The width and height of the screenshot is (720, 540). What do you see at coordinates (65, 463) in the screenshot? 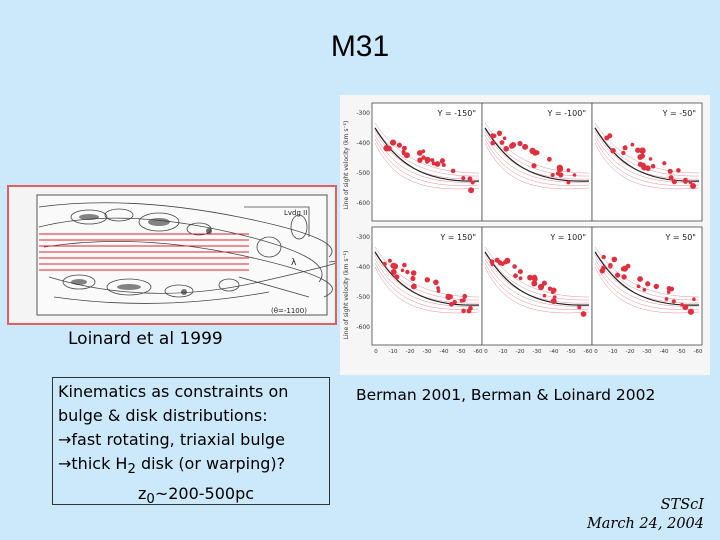
I see `arrow-icon: →` at bounding box center [65, 463].